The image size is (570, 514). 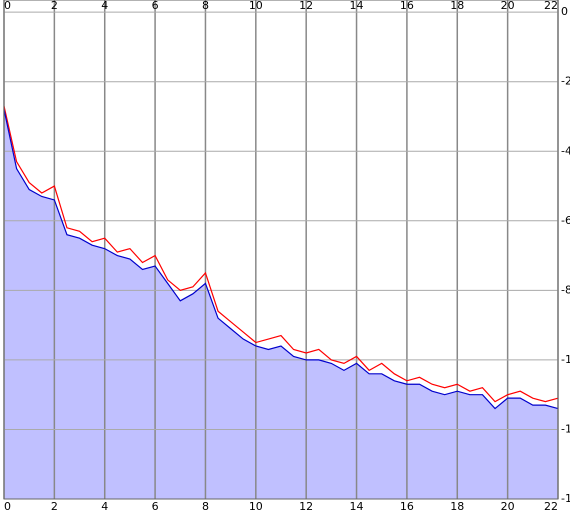 I want to click on x-tick-label-bottom: 18, so click(x=457, y=506).